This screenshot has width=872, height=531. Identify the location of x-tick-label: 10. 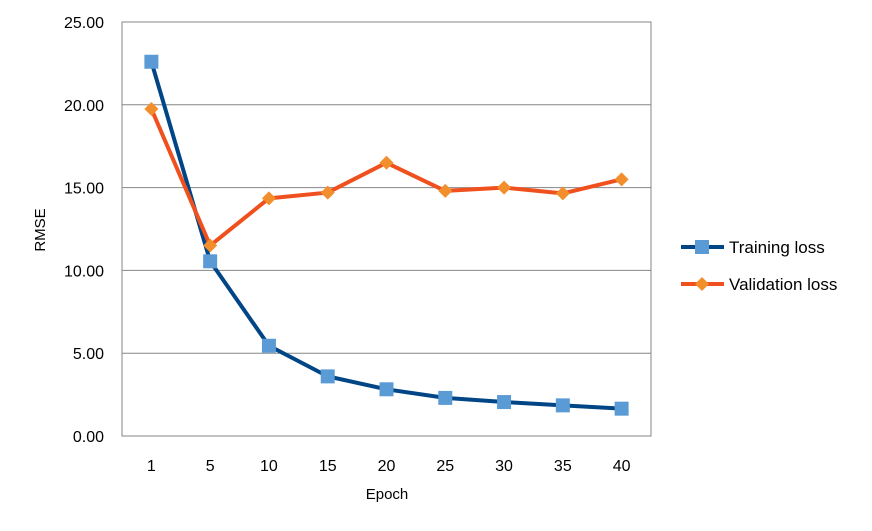
(269, 466).